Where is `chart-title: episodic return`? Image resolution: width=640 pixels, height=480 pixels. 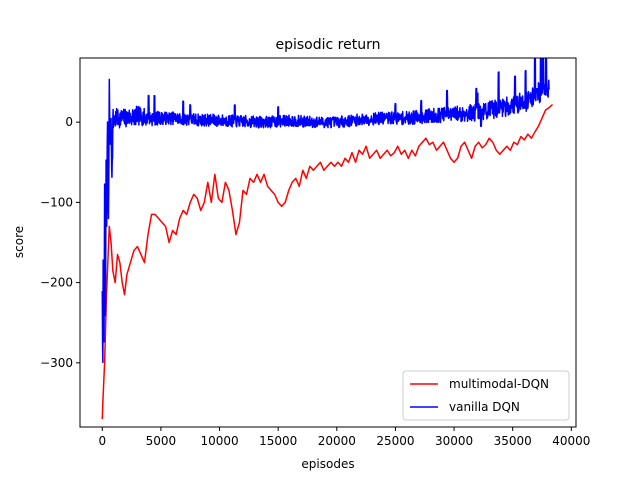 chart-title: episodic return is located at coordinates (328, 45).